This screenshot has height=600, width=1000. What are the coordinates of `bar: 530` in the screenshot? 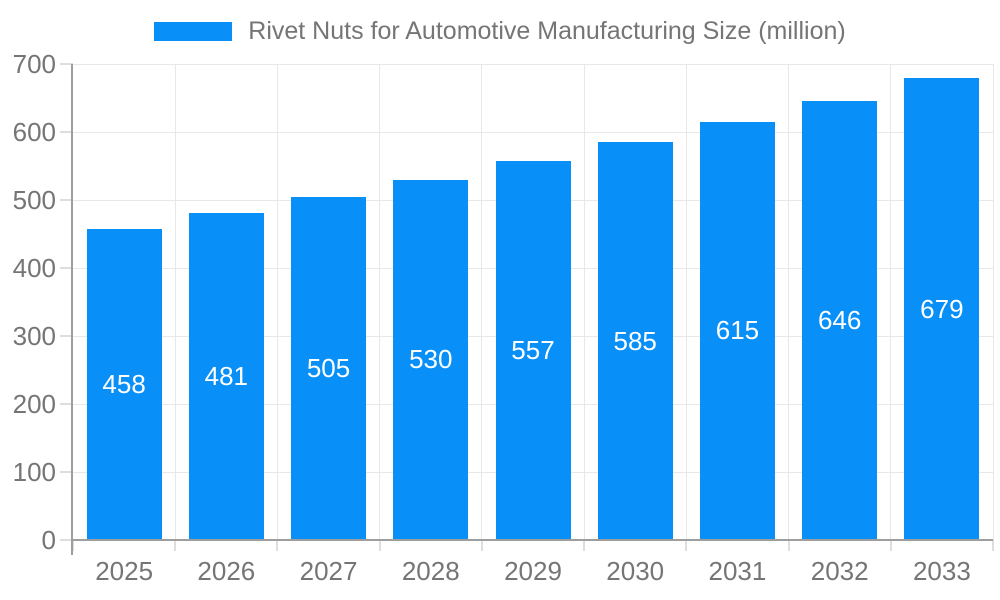 It's located at (431, 359).